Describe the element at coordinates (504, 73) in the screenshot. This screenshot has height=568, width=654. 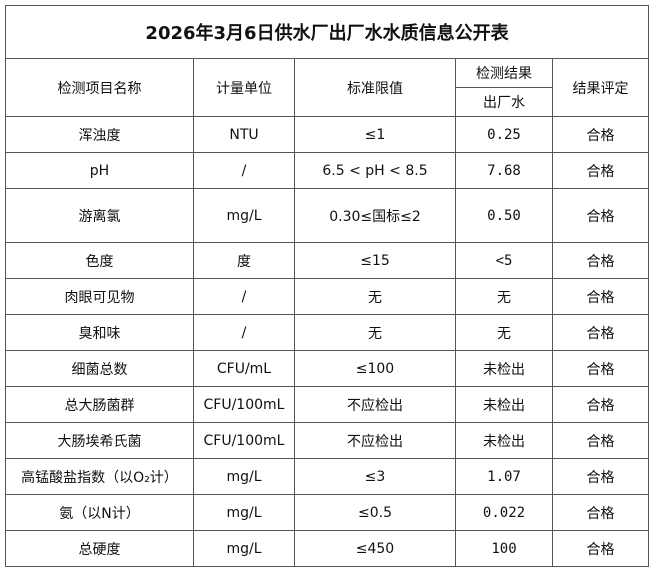
I see `header-cell: 检测结果` at that location.